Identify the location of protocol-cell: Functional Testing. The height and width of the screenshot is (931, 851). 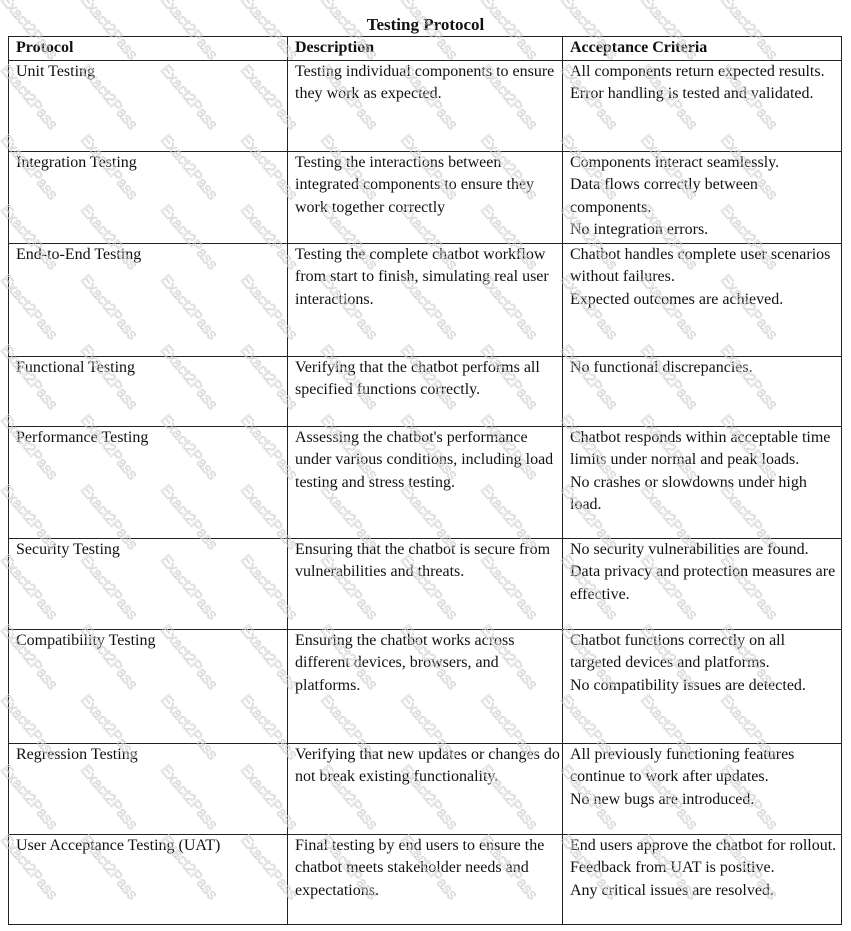
(148, 391).